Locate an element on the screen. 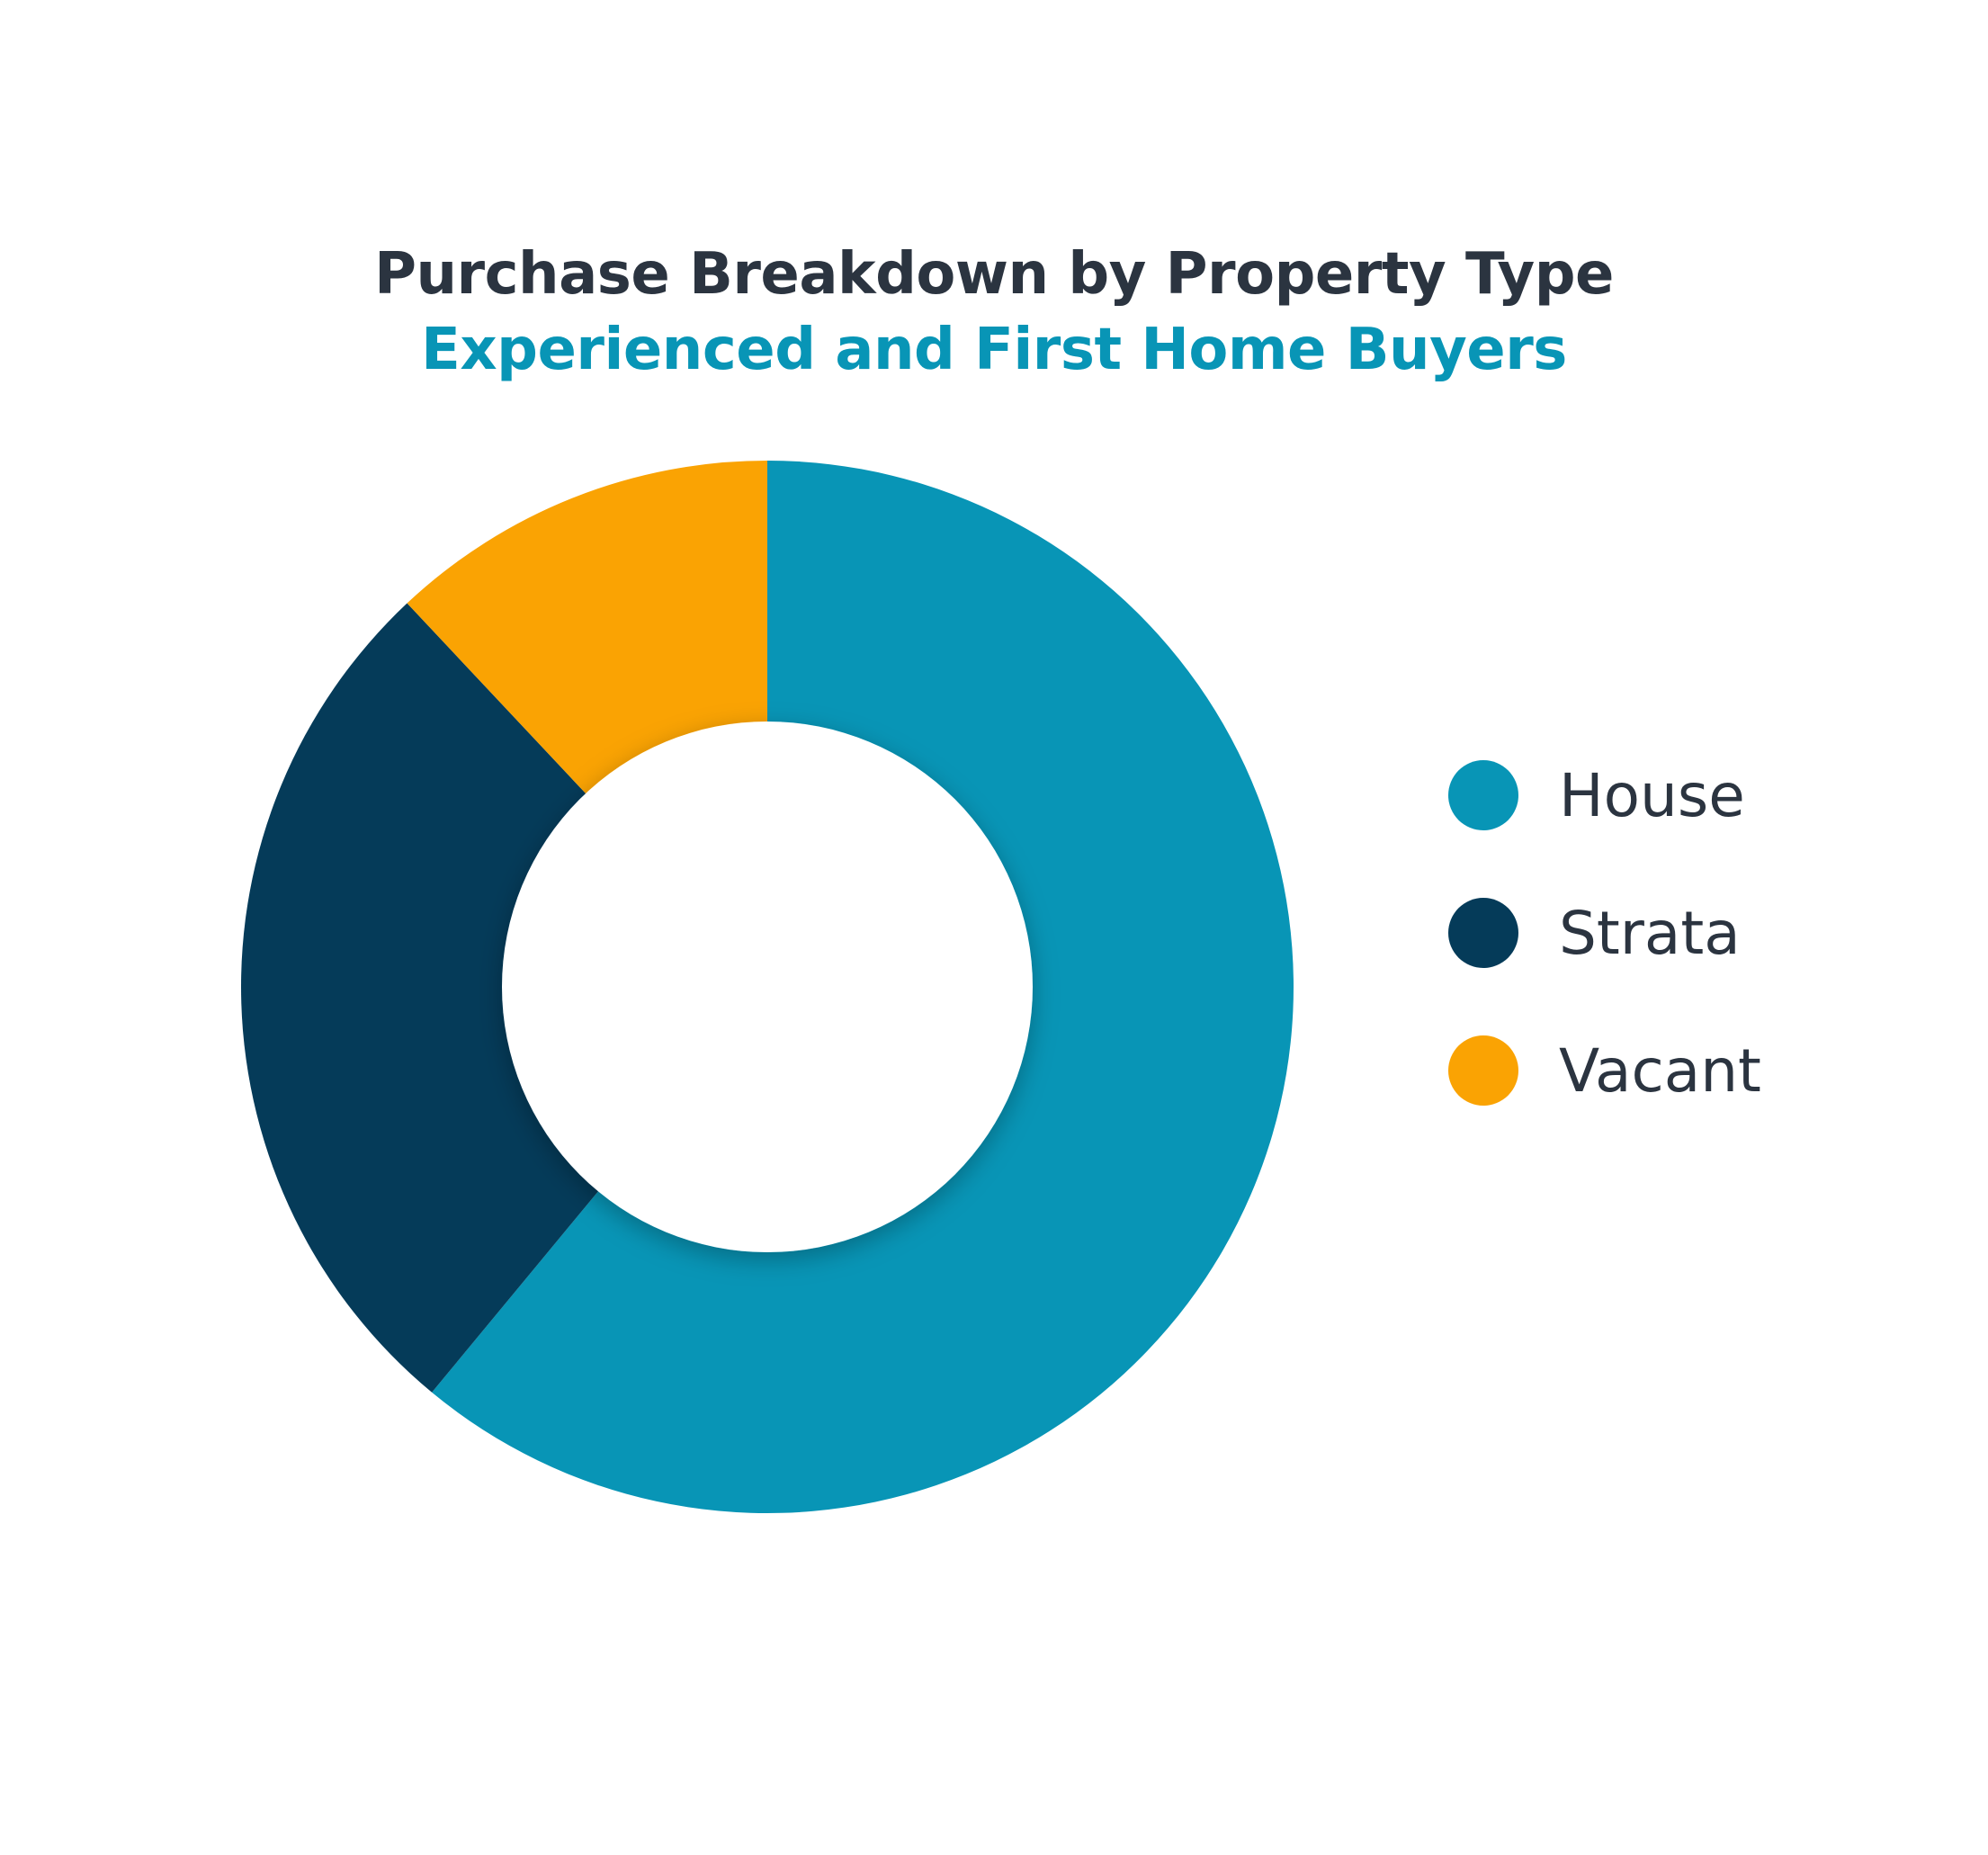 The width and height of the screenshot is (1988, 1855). legend-swatch-vacant is located at coordinates (1483, 1070).